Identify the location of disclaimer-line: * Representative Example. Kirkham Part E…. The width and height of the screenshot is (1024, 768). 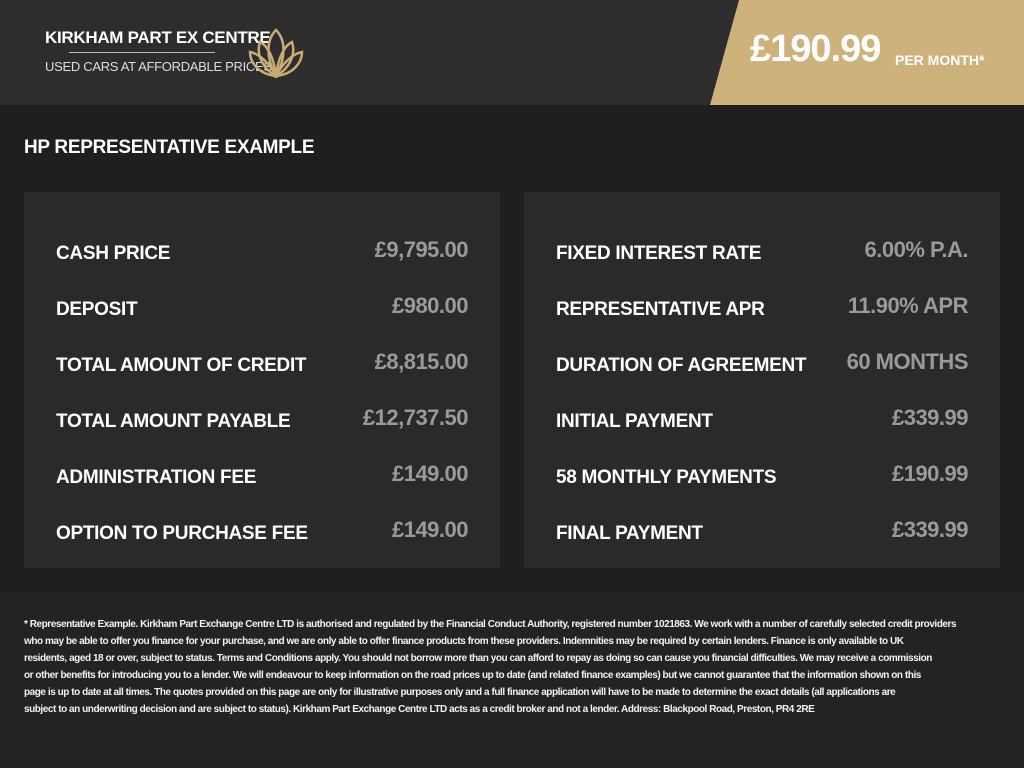
(490, 624).